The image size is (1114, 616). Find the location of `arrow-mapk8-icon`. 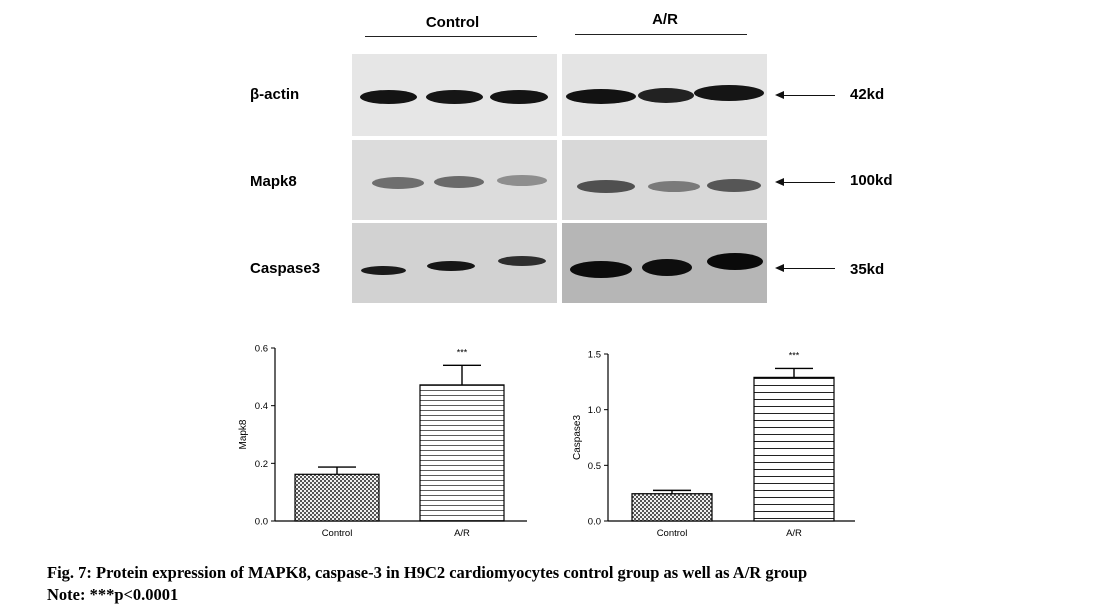

arrow-mapk8-icon is located at coordinates (779, 182).